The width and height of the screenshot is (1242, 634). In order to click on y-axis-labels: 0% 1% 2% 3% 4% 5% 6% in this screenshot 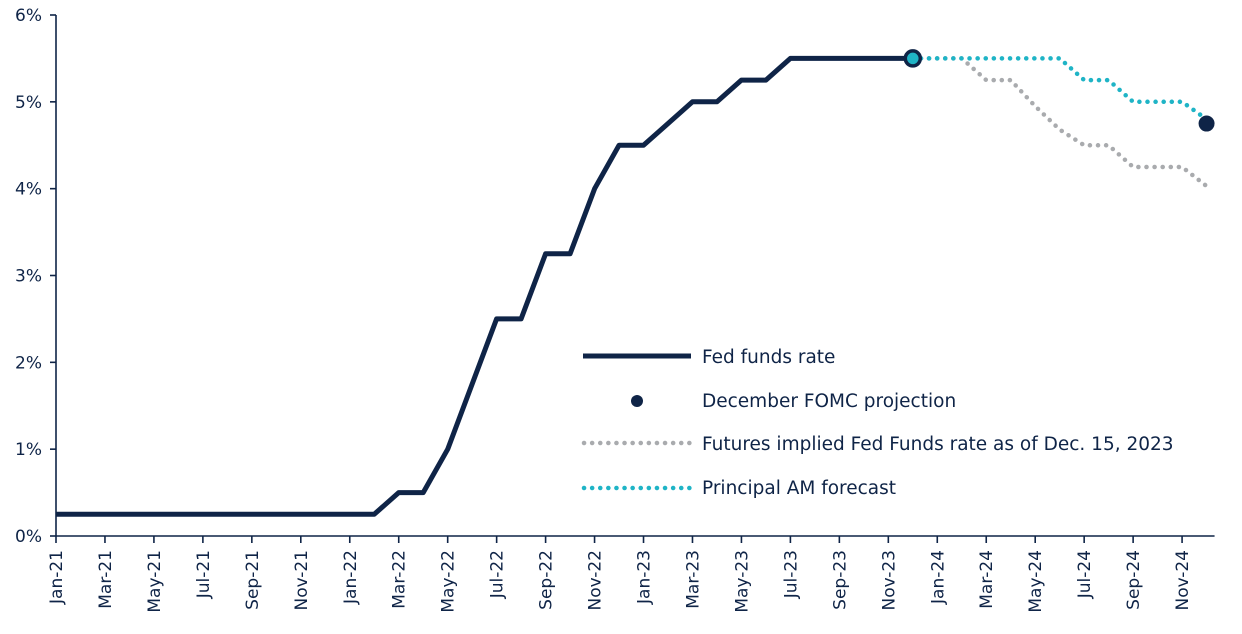, I will do `click(28, 276)`.